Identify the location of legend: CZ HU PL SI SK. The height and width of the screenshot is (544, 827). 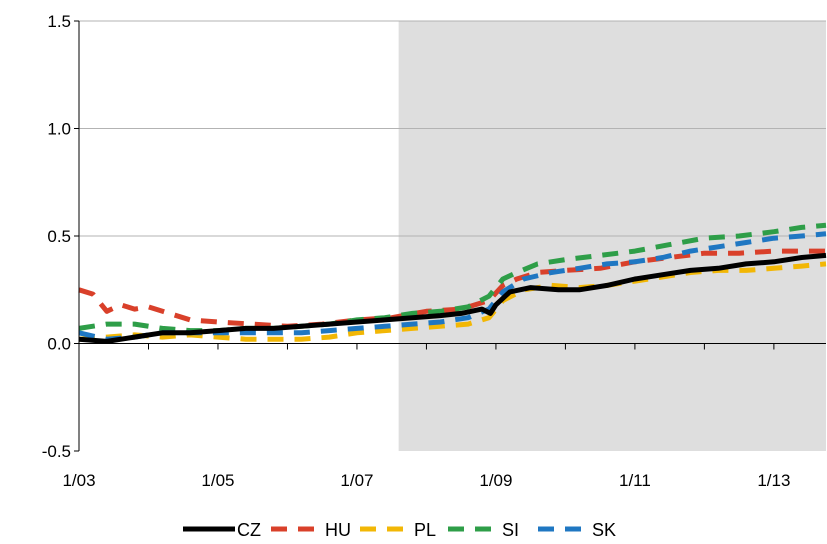
(399, 530).